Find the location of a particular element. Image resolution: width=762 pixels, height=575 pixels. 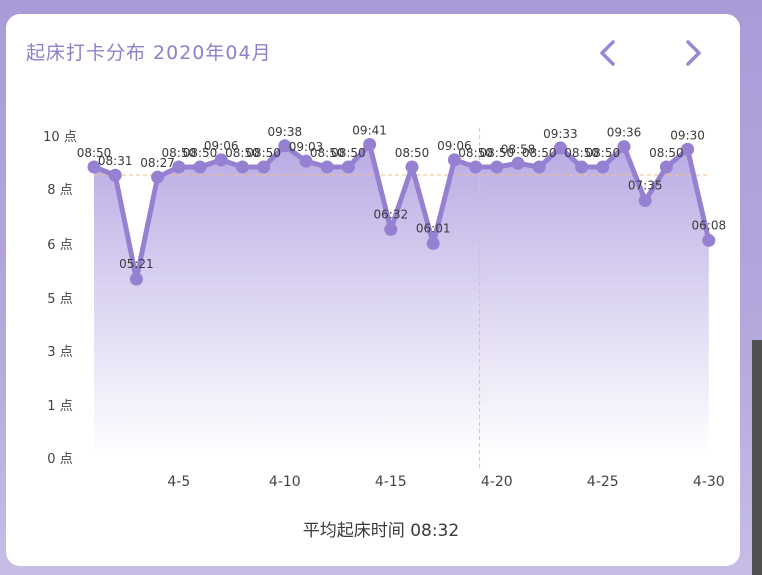

x-tick-label: 4-10 is located at coordinates (285, 482).